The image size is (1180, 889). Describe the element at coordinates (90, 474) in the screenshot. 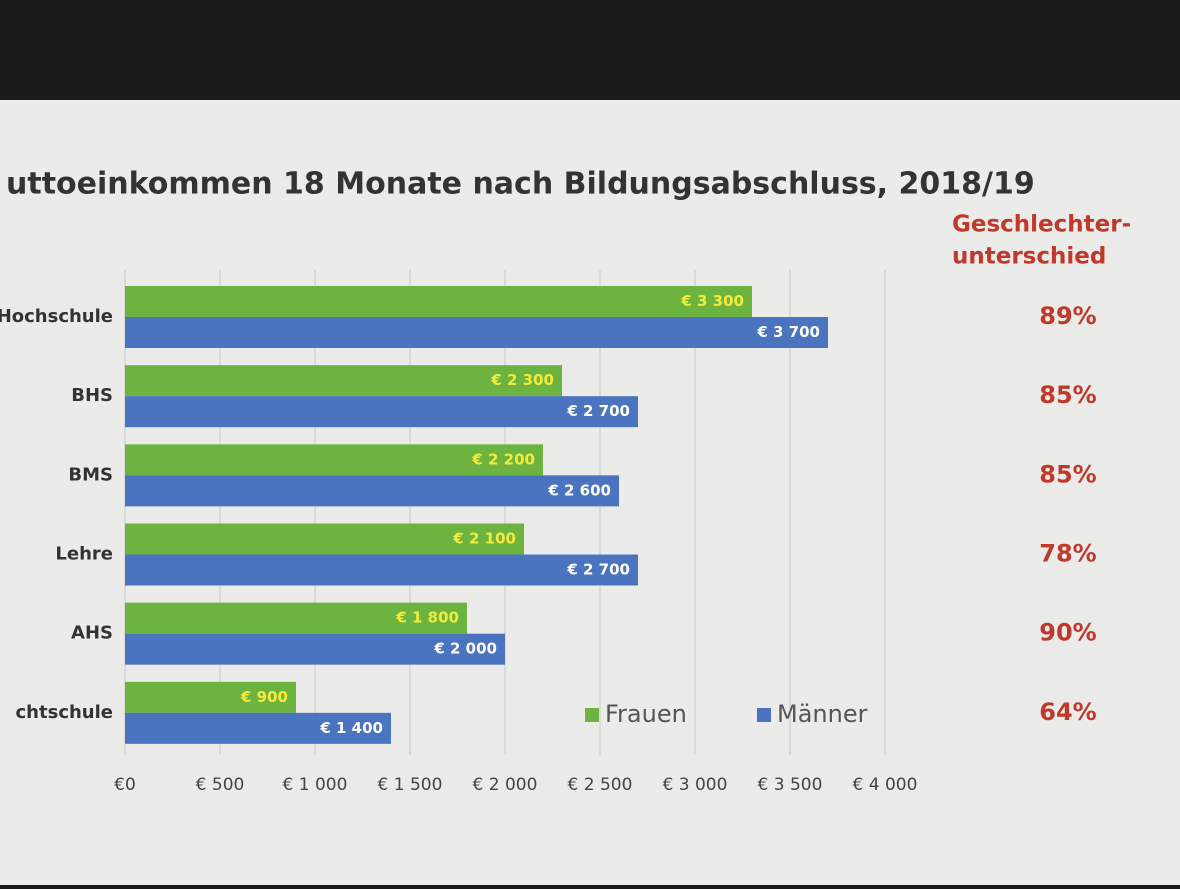

I see `y-tick-label: BMS` at that location.